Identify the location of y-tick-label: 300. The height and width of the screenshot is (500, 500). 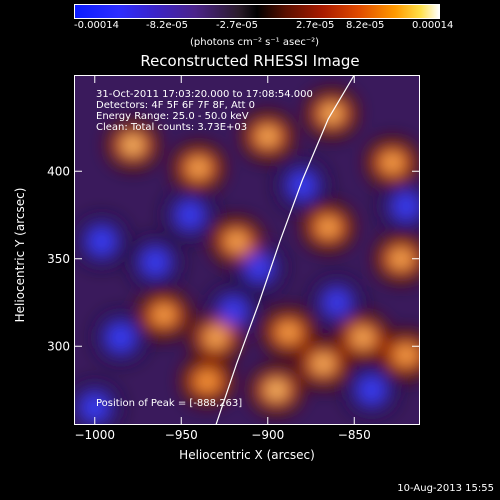
(58, 346).